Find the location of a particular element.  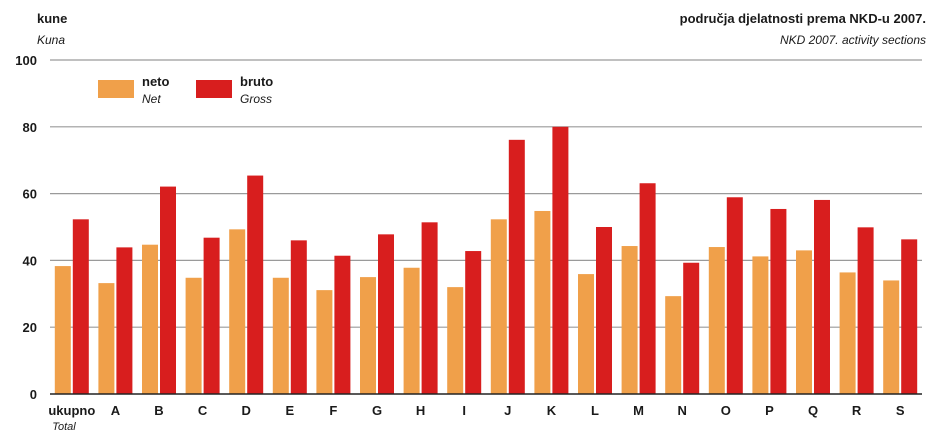

bar-neto-A is located at coordinates (106, 338).